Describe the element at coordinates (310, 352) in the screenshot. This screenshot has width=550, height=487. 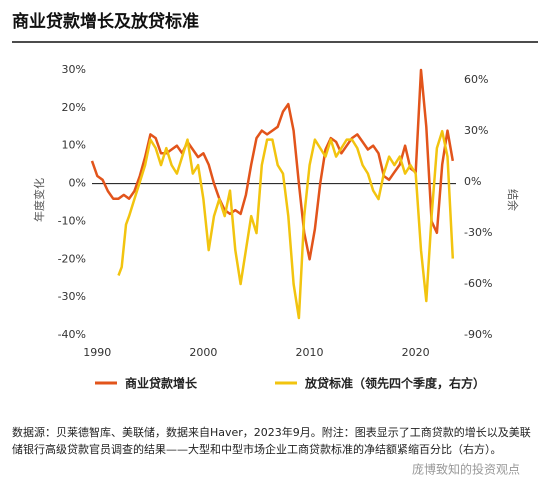
I see `x-tick-label: 2010` at that location.